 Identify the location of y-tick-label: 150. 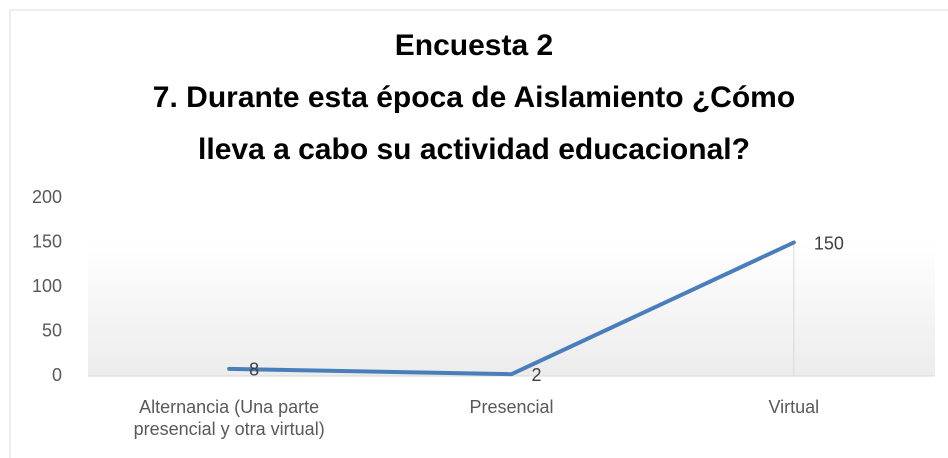
(47, 241).